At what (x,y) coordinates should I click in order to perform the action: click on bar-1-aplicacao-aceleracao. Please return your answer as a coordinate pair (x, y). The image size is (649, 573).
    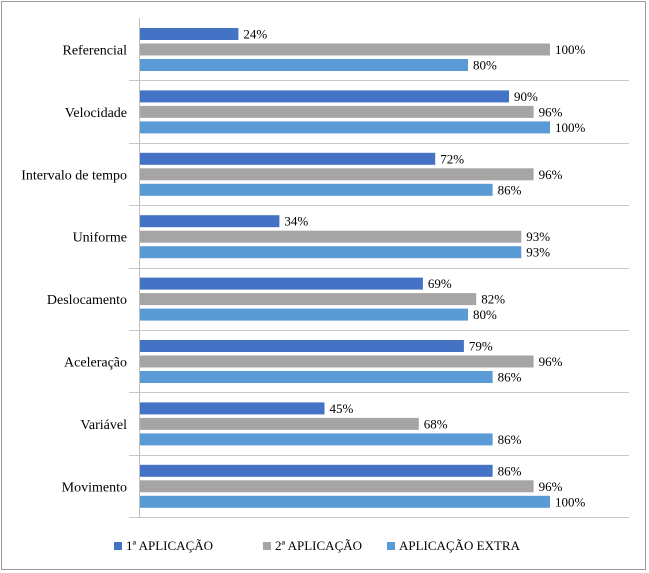
    Looking at the image, I should click on (302, 346).